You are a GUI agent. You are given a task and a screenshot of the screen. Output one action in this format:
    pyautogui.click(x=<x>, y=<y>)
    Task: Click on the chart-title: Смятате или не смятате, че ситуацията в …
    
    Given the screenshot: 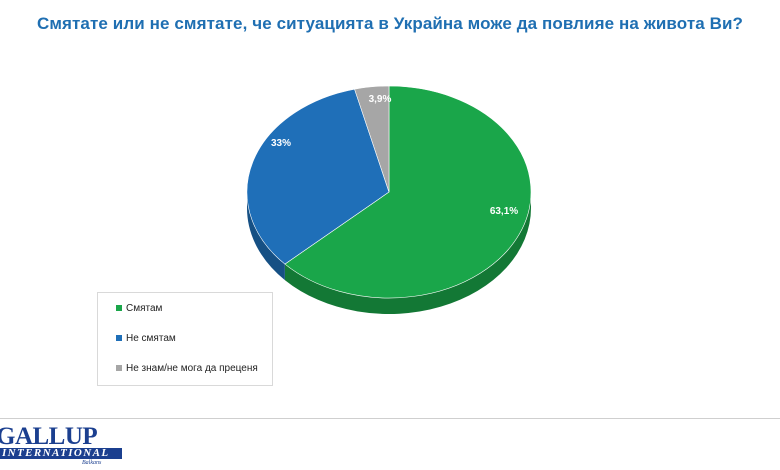 What is the action you would take?
    pyautogui.click(x=390, y=23)
    